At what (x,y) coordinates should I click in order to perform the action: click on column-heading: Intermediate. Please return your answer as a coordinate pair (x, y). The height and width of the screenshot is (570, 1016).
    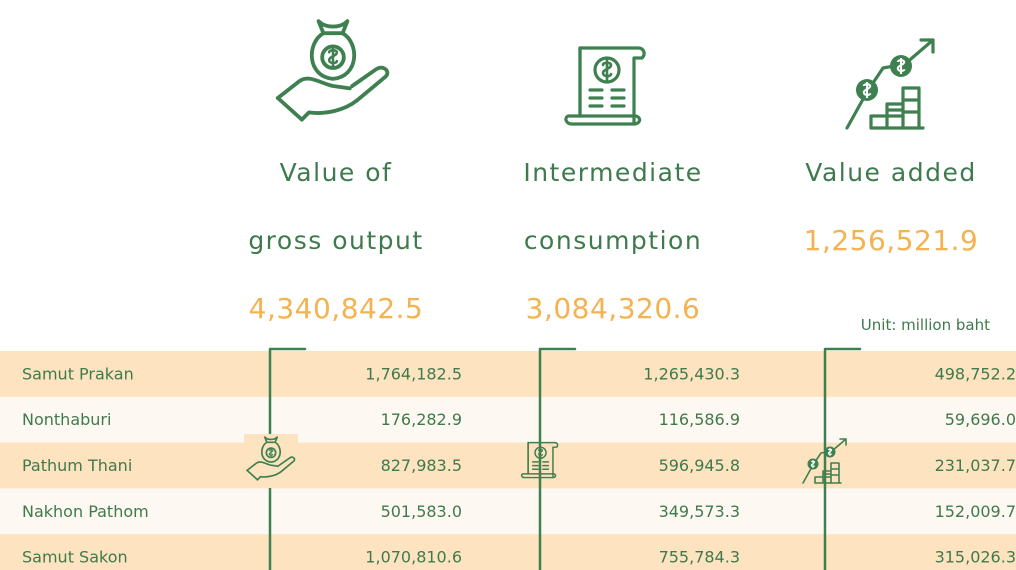
    Looking at the image, I should click on (612, 172).